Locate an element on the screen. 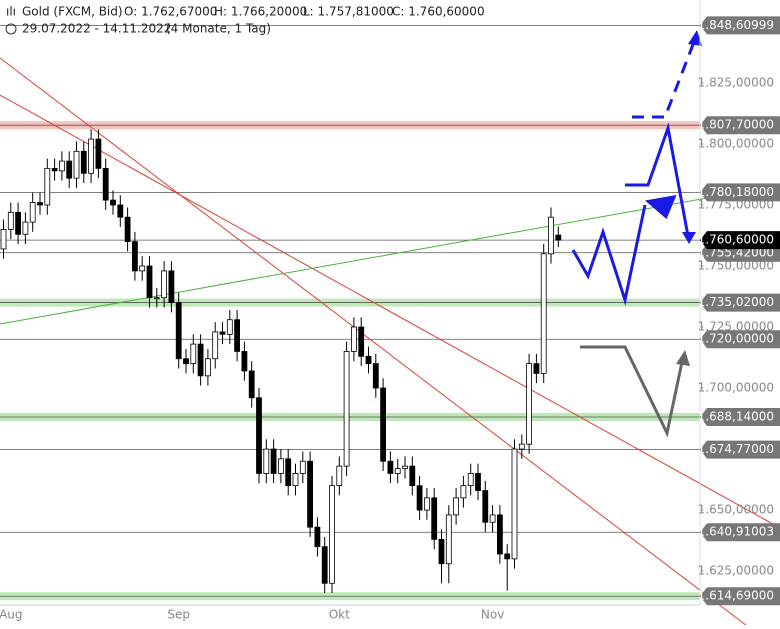  y-tick-label: 1.800,00000 is located at coordinates (736, 143).